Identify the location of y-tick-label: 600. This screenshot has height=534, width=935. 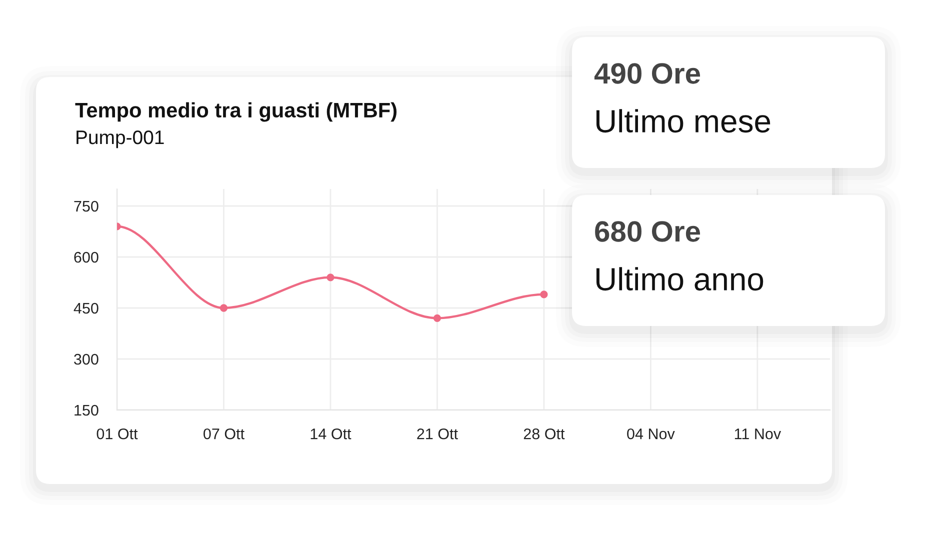
(86, 257).